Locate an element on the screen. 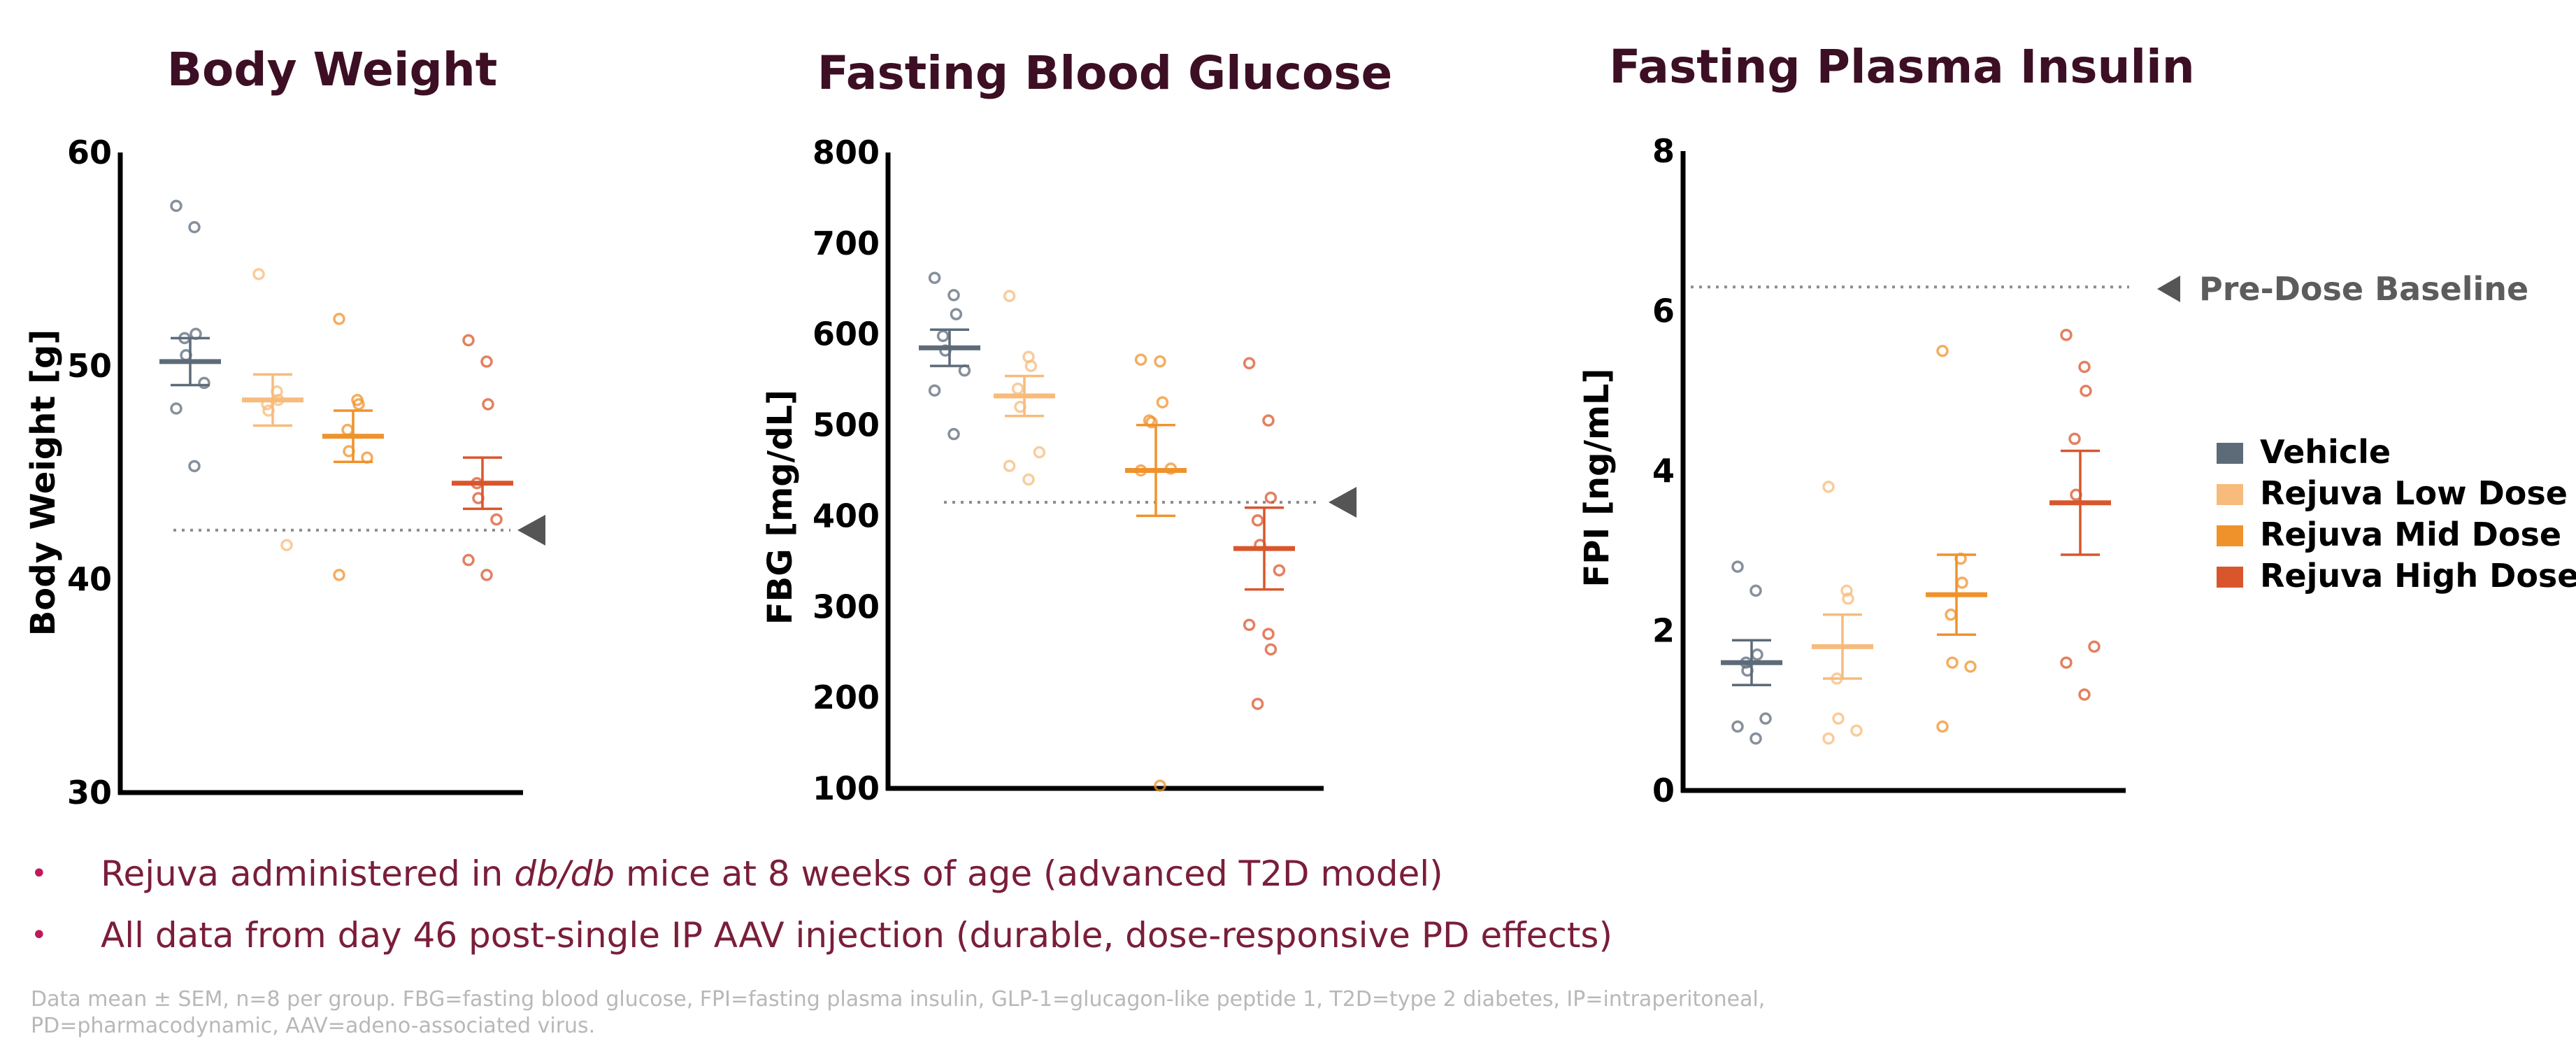 The width and height of the screenshot is (2576, 1064). y-axis-label: Body Weight [g] is located at coordinates (43, 483).